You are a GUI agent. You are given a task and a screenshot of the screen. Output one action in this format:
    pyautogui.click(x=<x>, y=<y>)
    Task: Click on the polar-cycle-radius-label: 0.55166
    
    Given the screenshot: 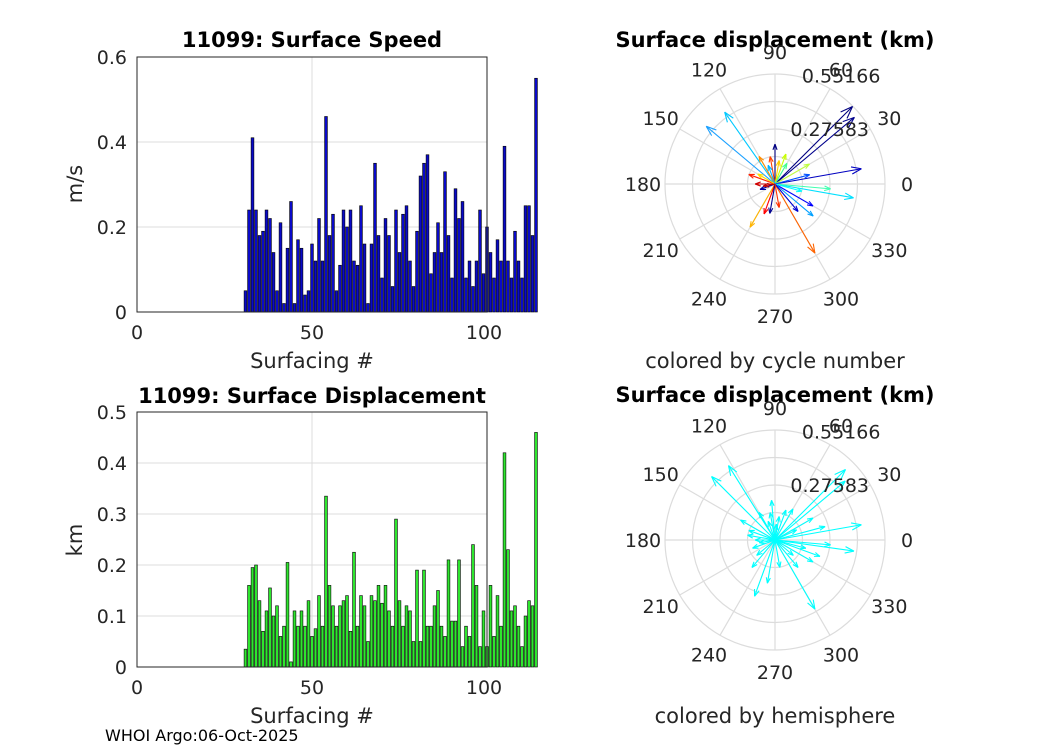 What is the action you would take?
    pyautogui.click(x=841, y=76)
    